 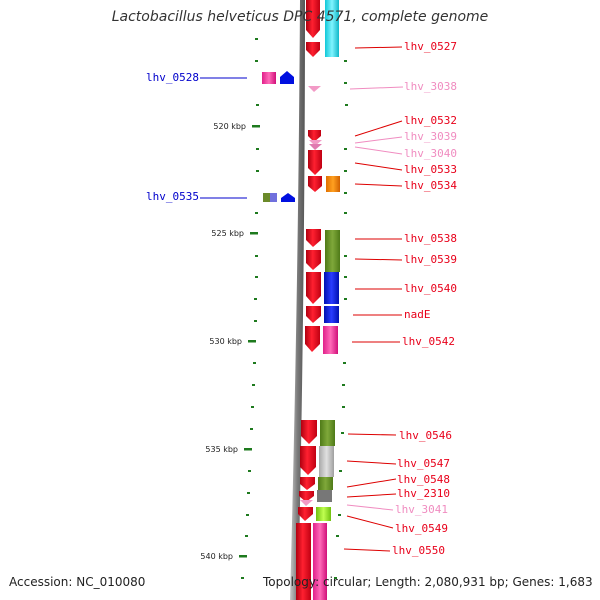 I want to click on scale-tick-label: 520 kbp, so click(x=229, y=126).